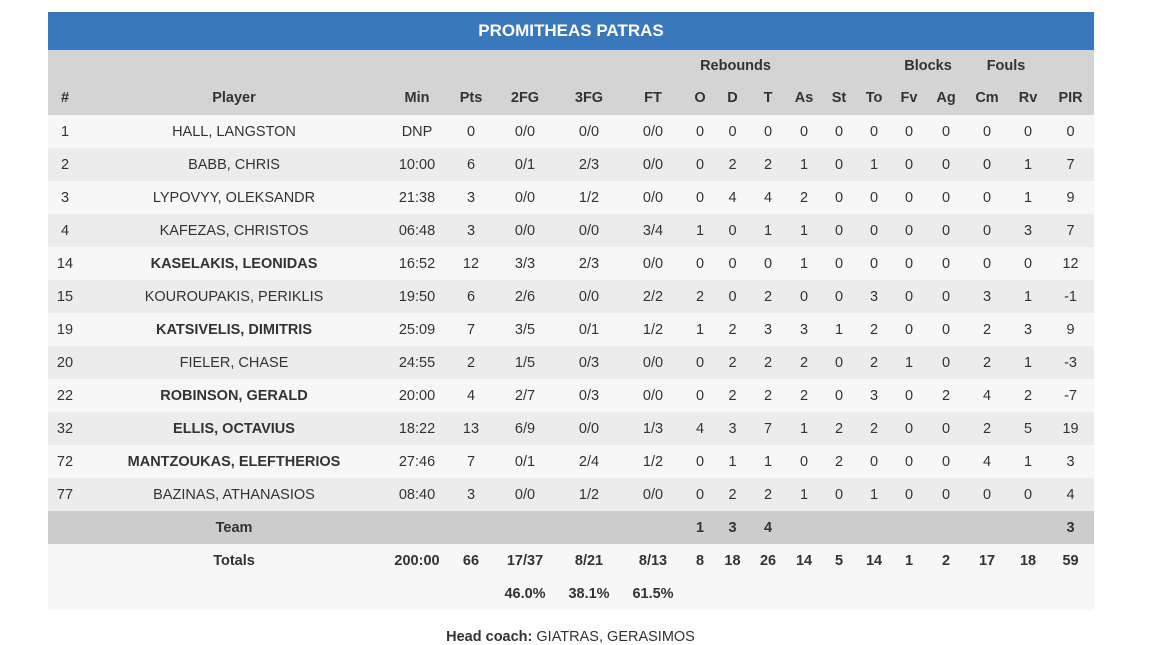  I want to click on col-header-min: Min, so click(417, 98).